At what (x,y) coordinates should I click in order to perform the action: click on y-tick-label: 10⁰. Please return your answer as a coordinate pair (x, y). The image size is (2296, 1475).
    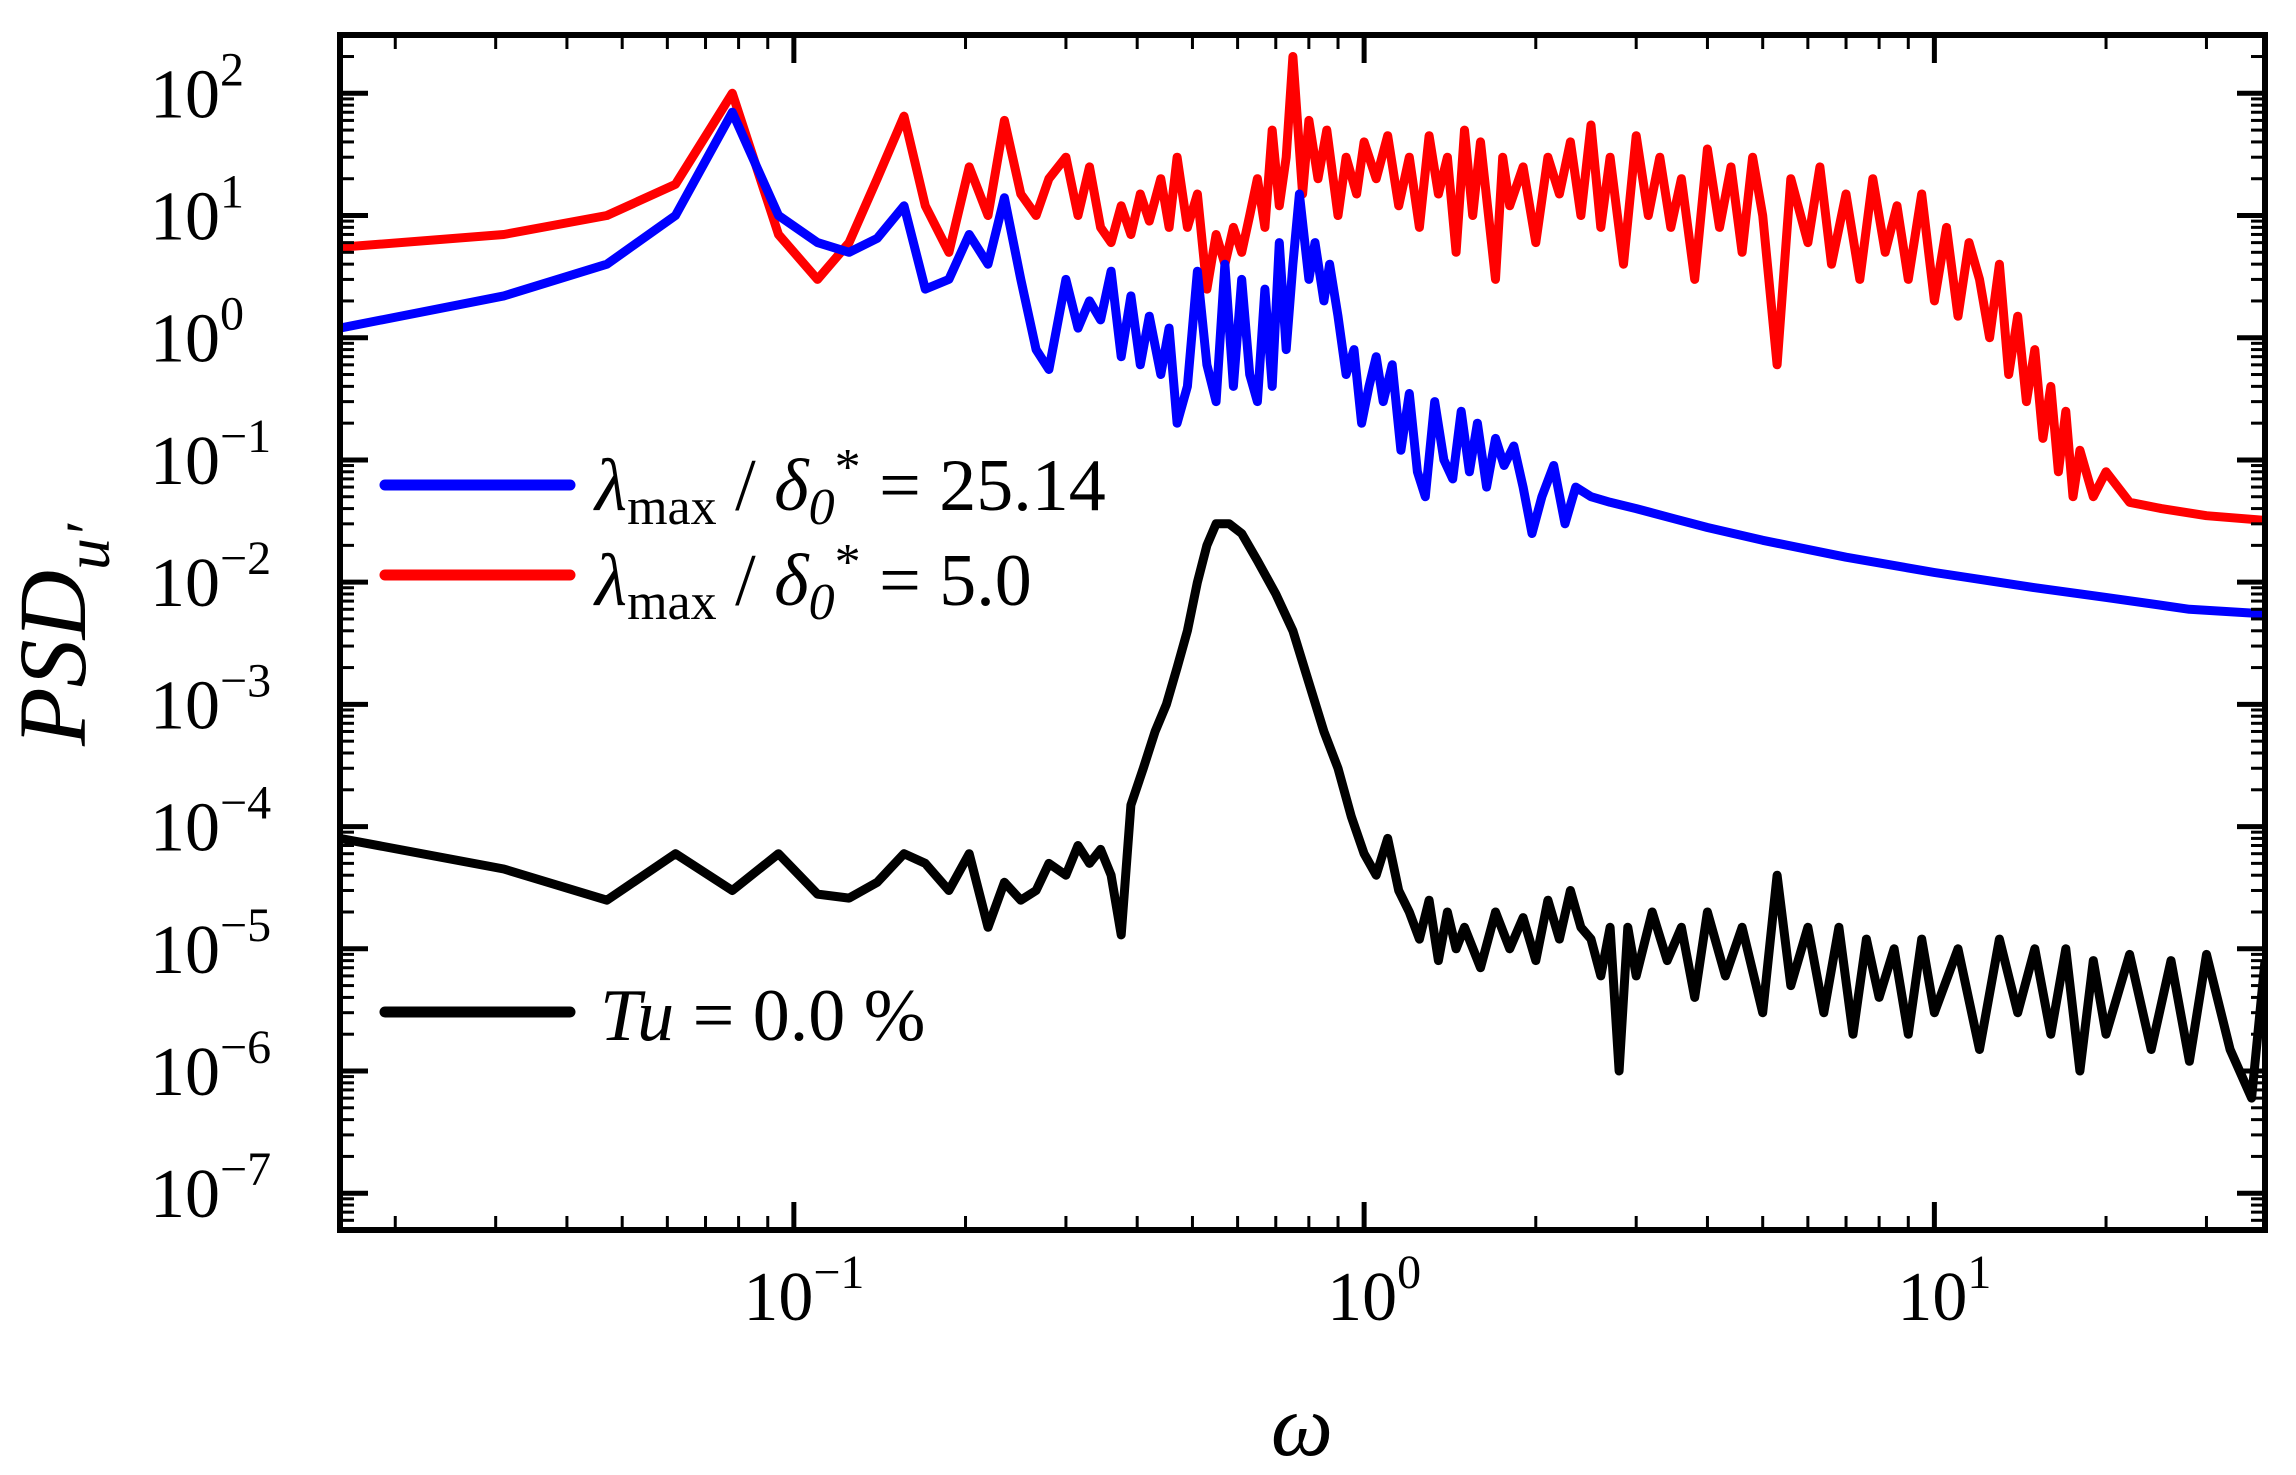
    Looking at the image, I should click on (197, 333).